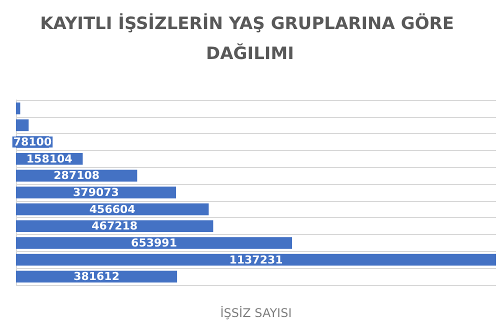 This screenshot has width=500, height=335. What do you see at coordinates (250, 38) in the screenshot?
I see `chart-title: KAYITLI İŞSİZLERİN YAŞ GRUPLARINA GÖRE DAĞILIMI` at bounding box center [250, 38].